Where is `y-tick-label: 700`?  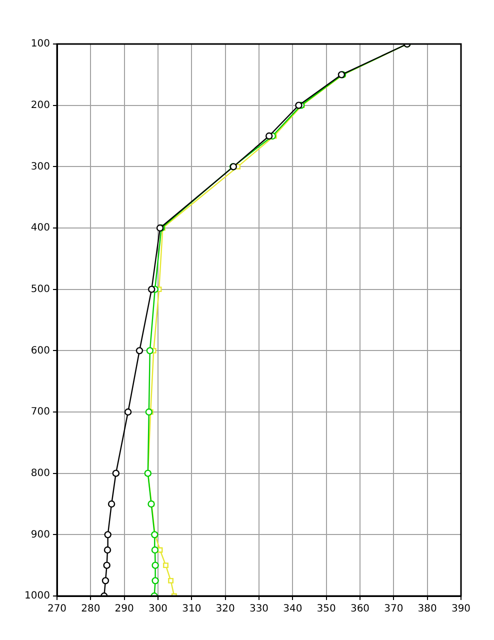
y-tick-label: 700 is located at coordinates (40, 412).